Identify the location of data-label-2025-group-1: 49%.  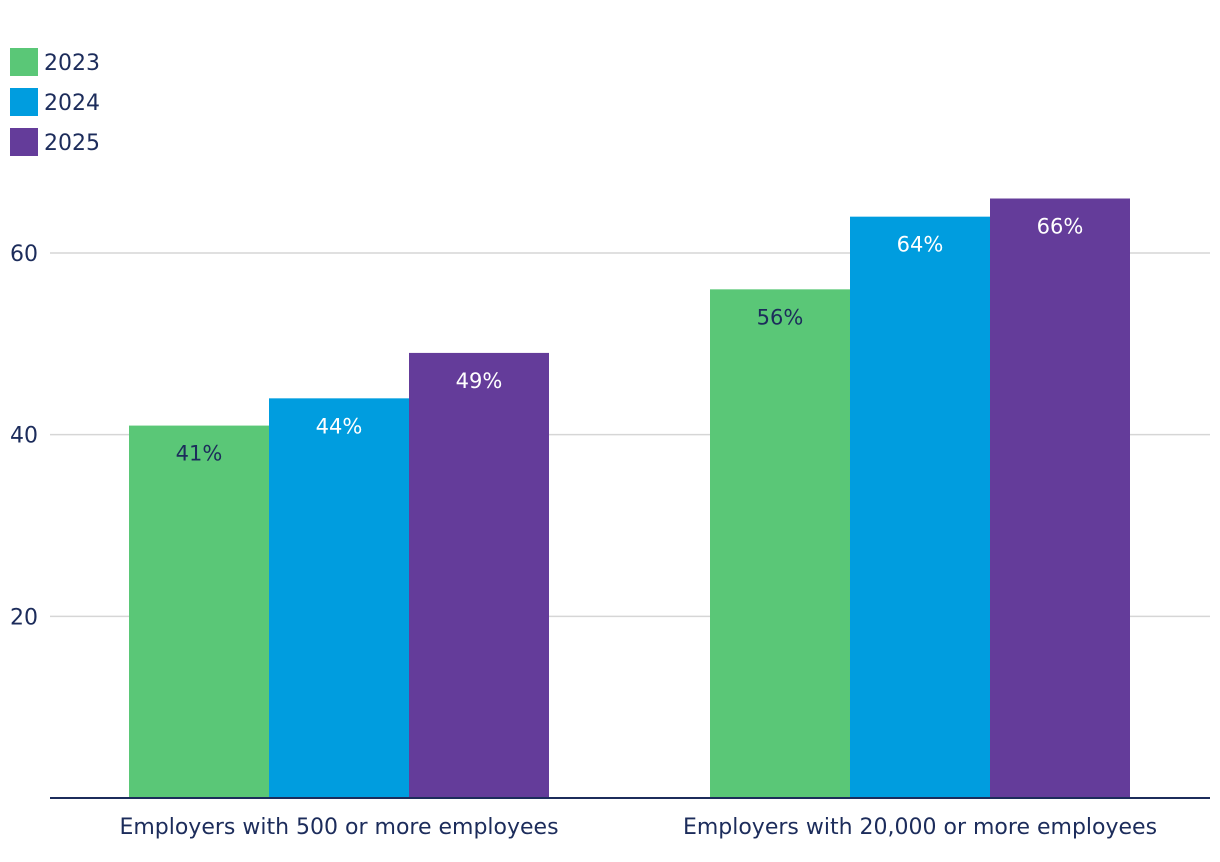
(479, 381).